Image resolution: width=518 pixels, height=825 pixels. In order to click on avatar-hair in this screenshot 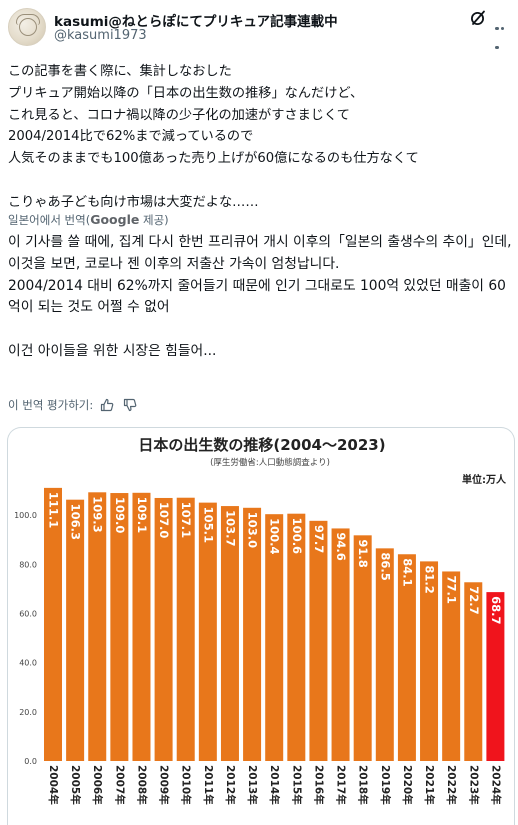, I will do `click(28, 19)`.